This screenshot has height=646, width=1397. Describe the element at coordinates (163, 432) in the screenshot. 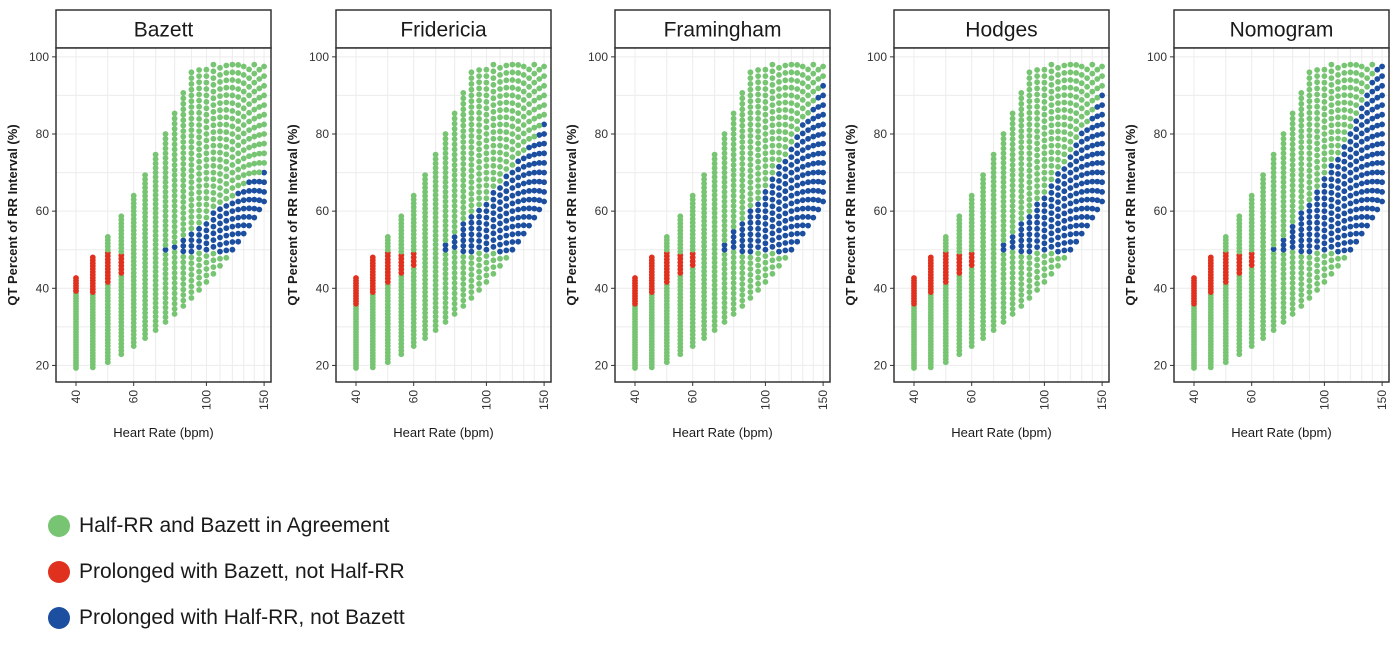

I see `x-axis-label: Heart Rate (bpm)` at that location.